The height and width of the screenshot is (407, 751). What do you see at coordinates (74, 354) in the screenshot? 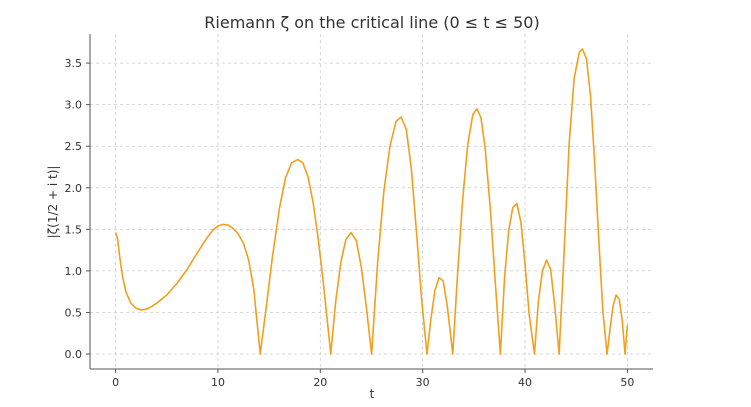
I see `y-tick-label: 0.0` at bounding box center [74, 354].